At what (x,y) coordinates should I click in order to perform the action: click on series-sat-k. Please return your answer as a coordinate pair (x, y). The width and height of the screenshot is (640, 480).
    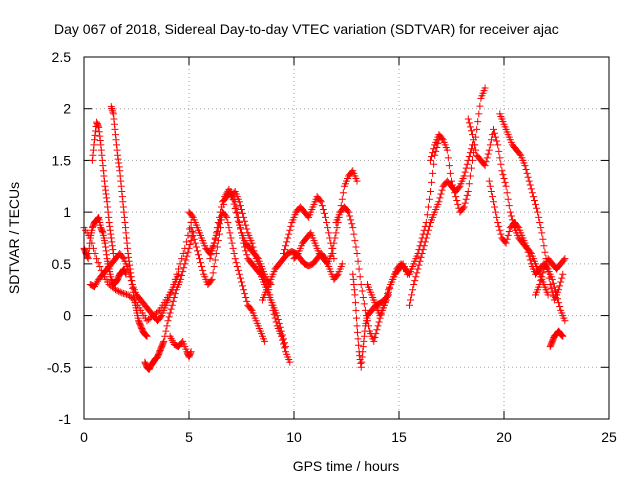
    Looking at the image, I should click on (260, 276).